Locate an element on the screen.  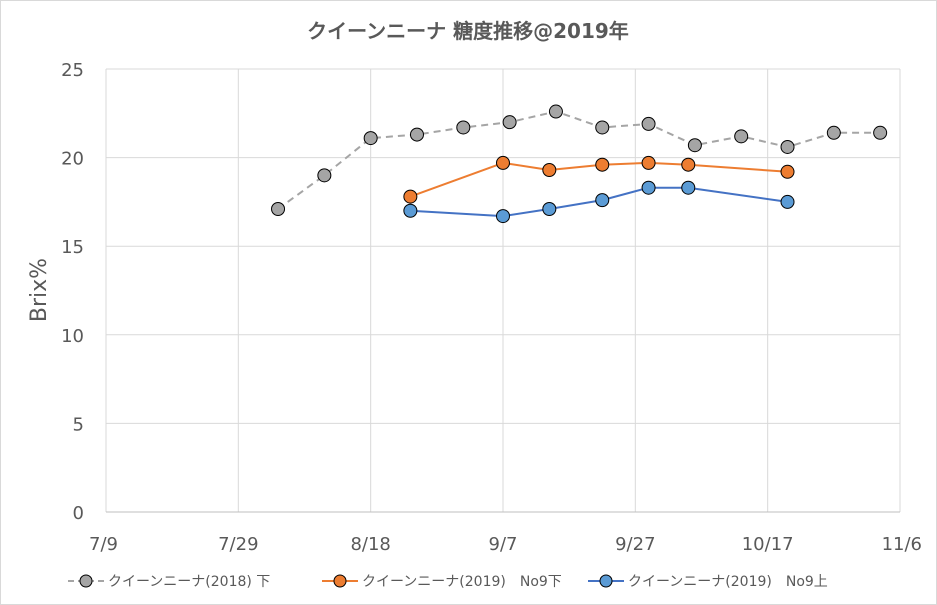
y-axis-title: Brix% is located at coordinates (39, 290).